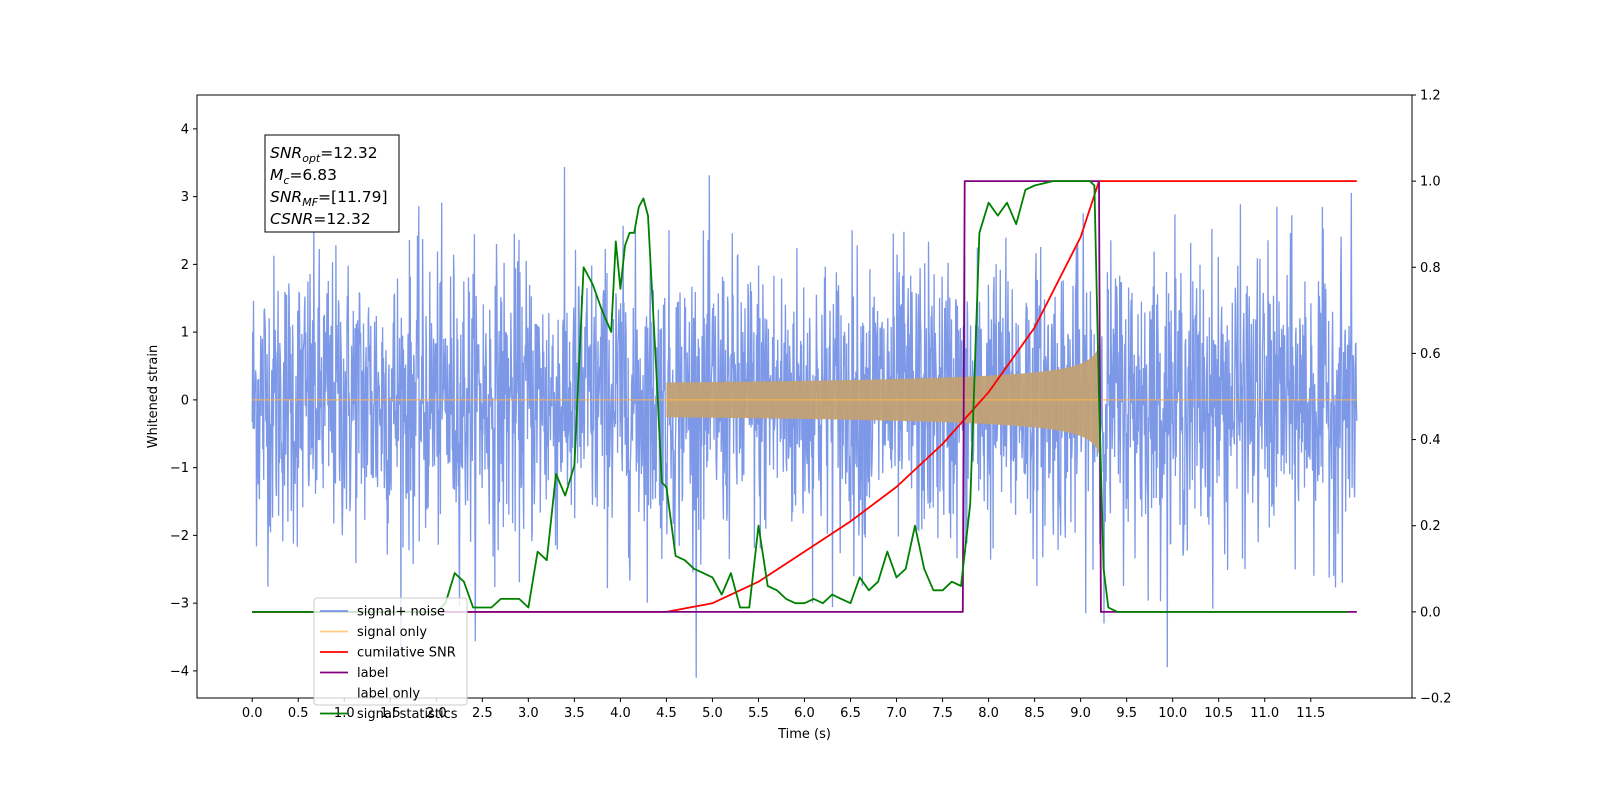 Image resolution: width=1600 pixels, height=800 pixels. Describe the element at coordinates (1436, 699) in the screenshot. I see `y2-tick-label: −0.2` at that location.